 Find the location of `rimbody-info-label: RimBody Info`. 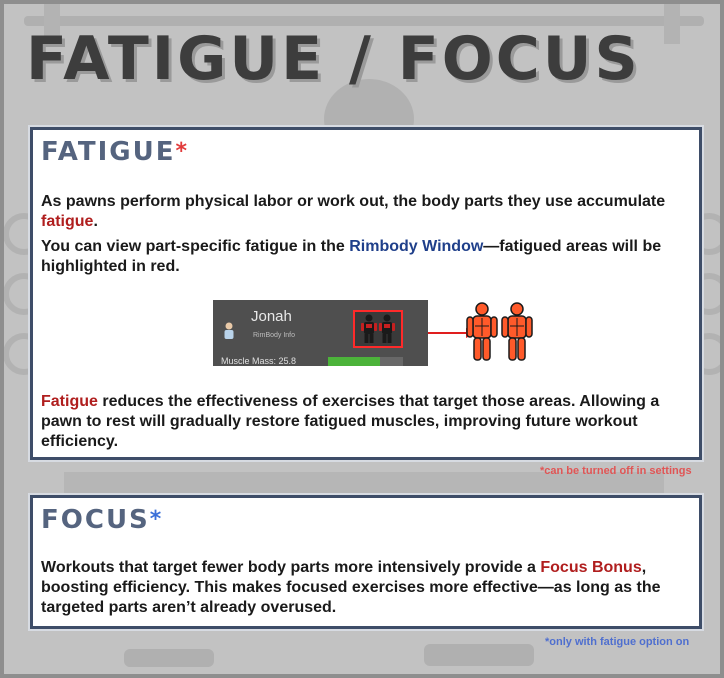

rimbody-info-label: RimBody Info is located at coordinates (274, 335).